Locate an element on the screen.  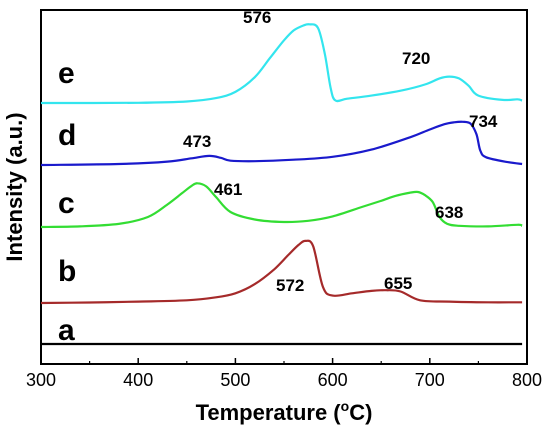
peak-label-638: 638 is located at coordinates (449, 212).